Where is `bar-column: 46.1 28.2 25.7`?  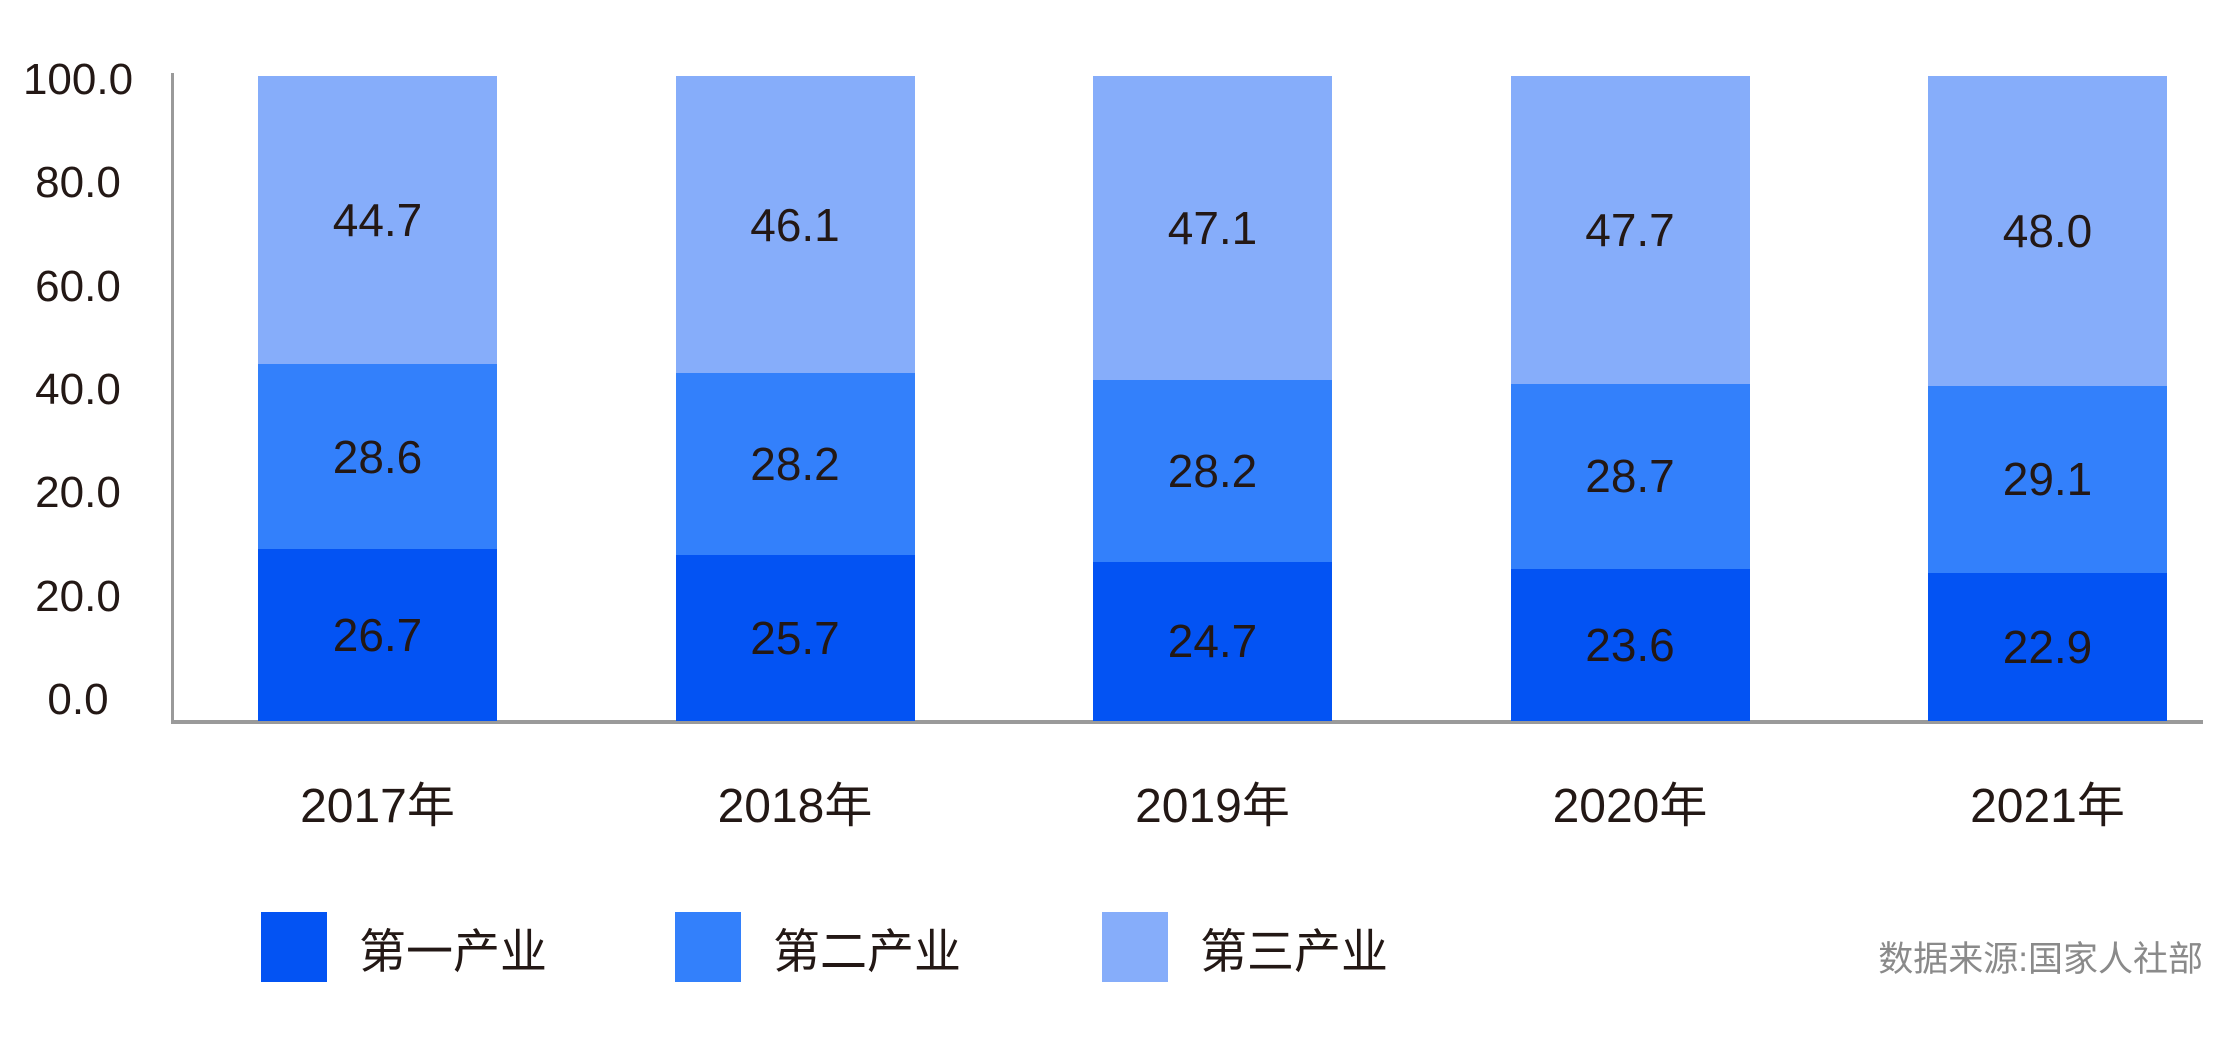
bar-column: 46.1 28.2 25.7 is located at coordinates (795, 398).